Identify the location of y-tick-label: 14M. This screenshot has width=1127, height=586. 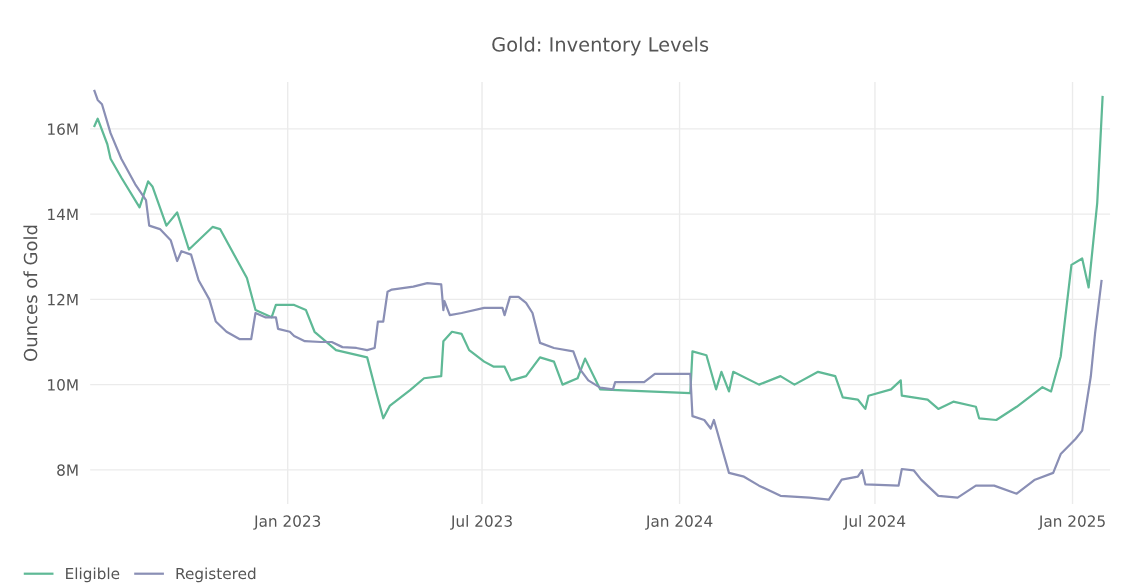
(63, 214).